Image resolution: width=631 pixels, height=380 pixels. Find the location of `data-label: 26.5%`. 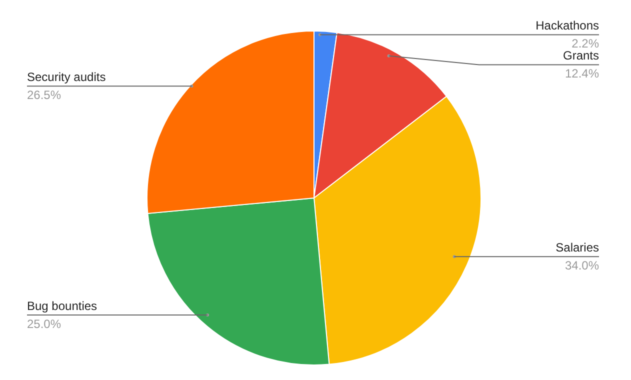

data-label: 26.5% is located at coordinates (44, 95).